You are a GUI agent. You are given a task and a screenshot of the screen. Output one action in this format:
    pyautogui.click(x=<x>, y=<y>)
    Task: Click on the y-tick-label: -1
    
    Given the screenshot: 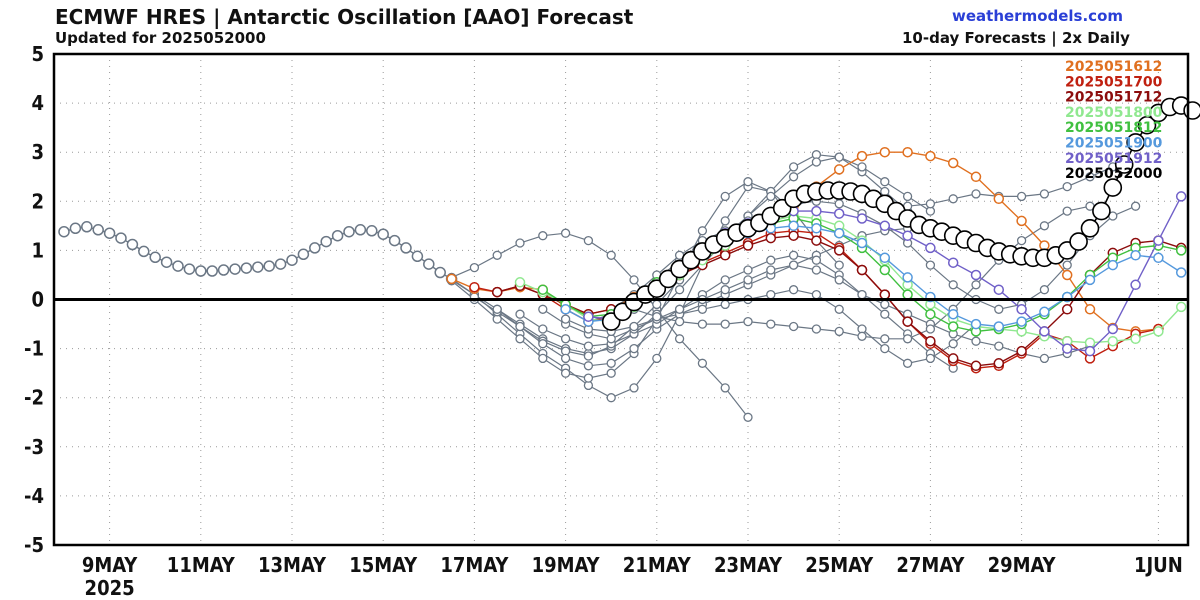 What is the action you would take?
    pyautogui.click(x=34, y=349)
    